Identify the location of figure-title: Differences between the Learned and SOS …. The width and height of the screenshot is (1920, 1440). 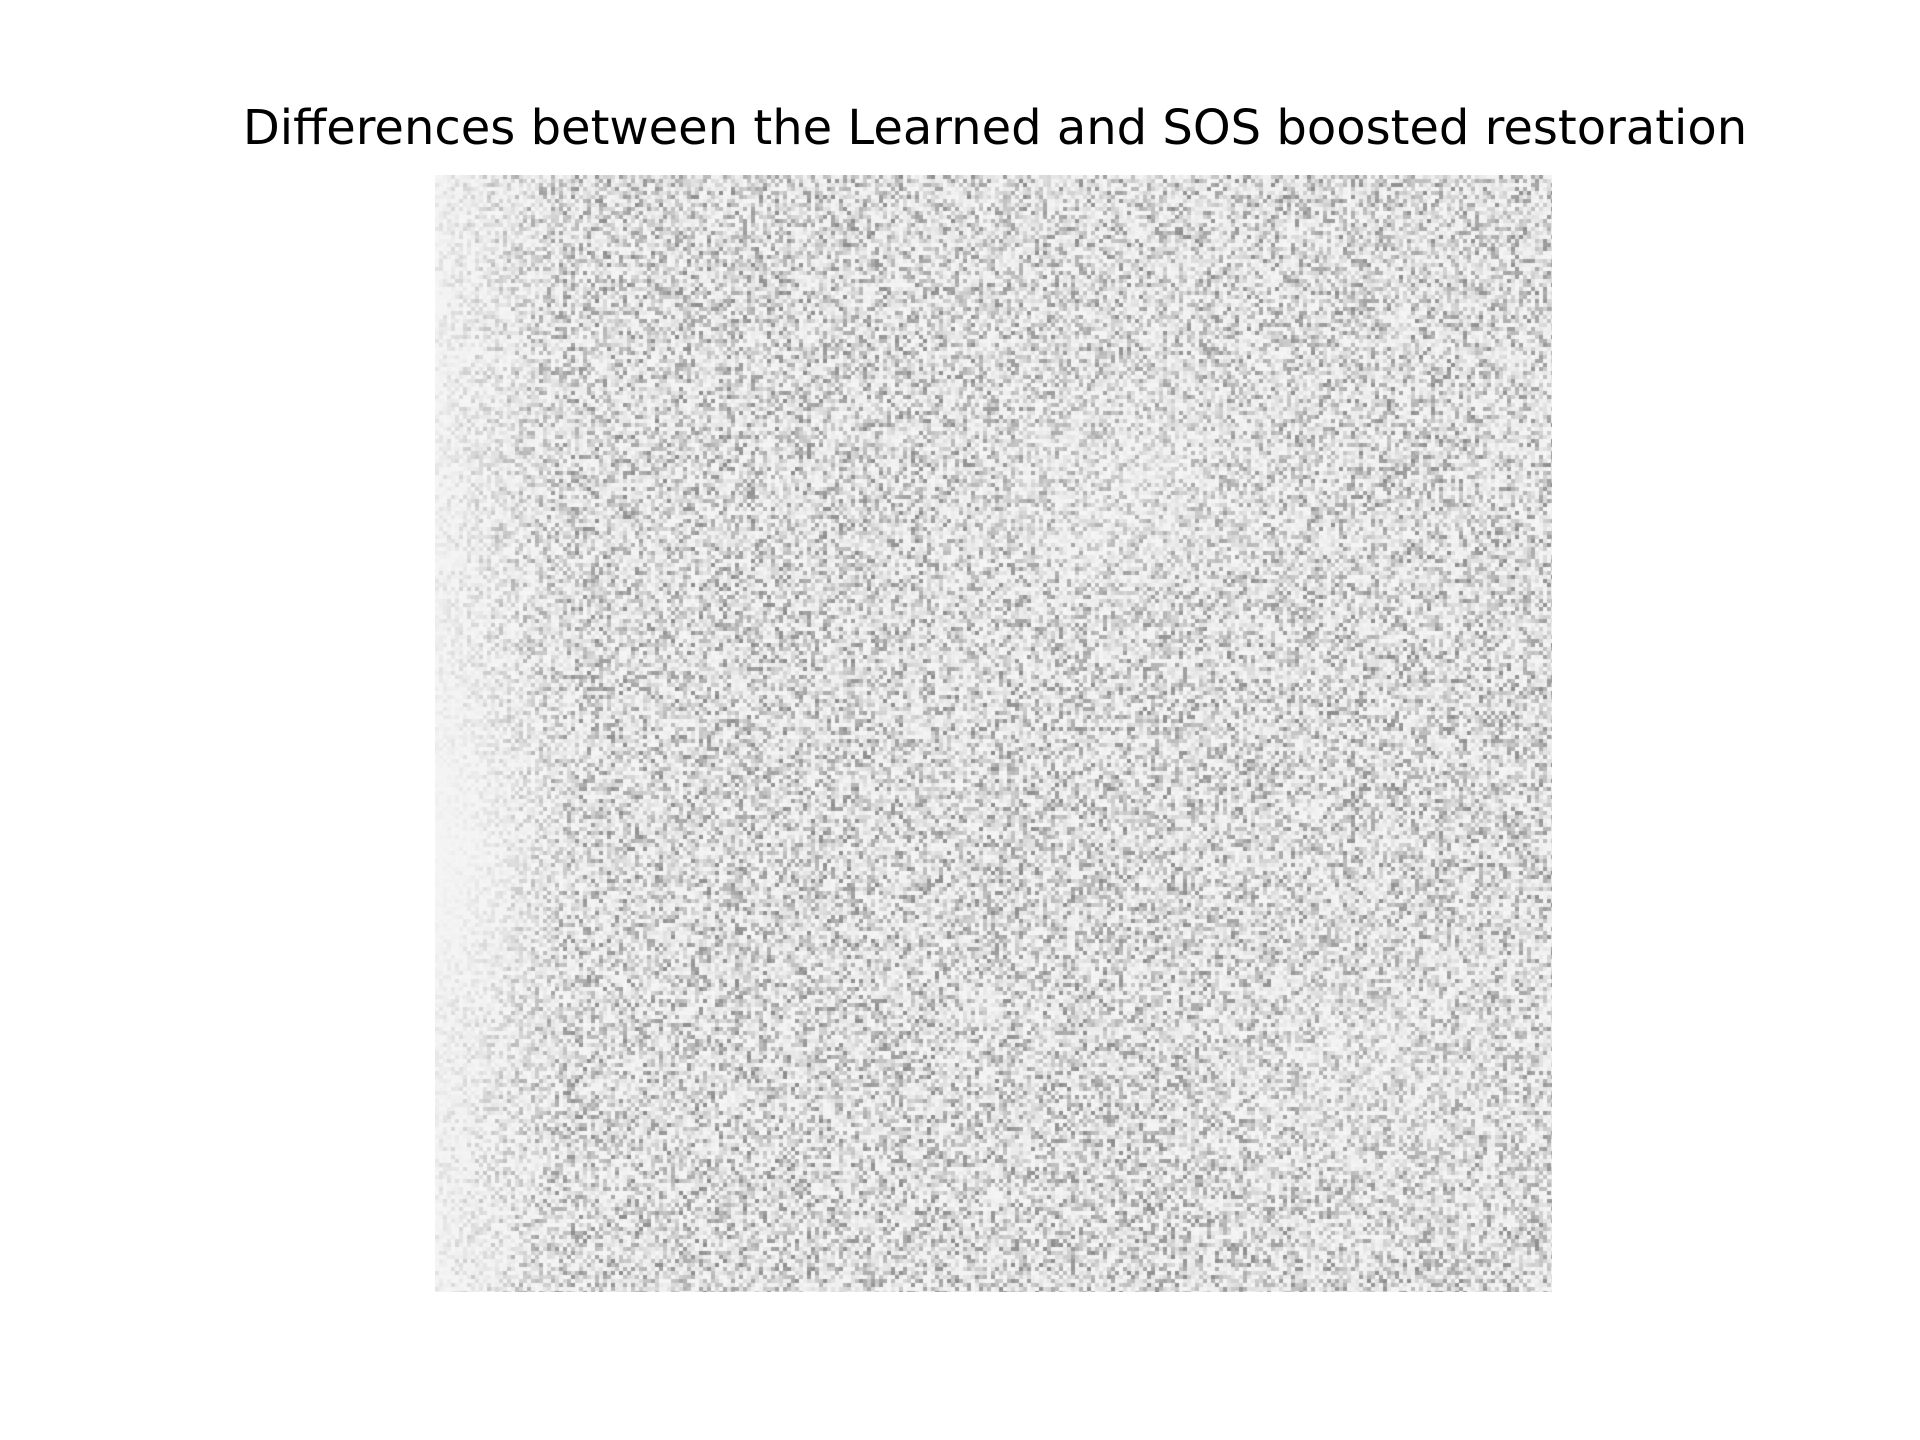
(995, 128).